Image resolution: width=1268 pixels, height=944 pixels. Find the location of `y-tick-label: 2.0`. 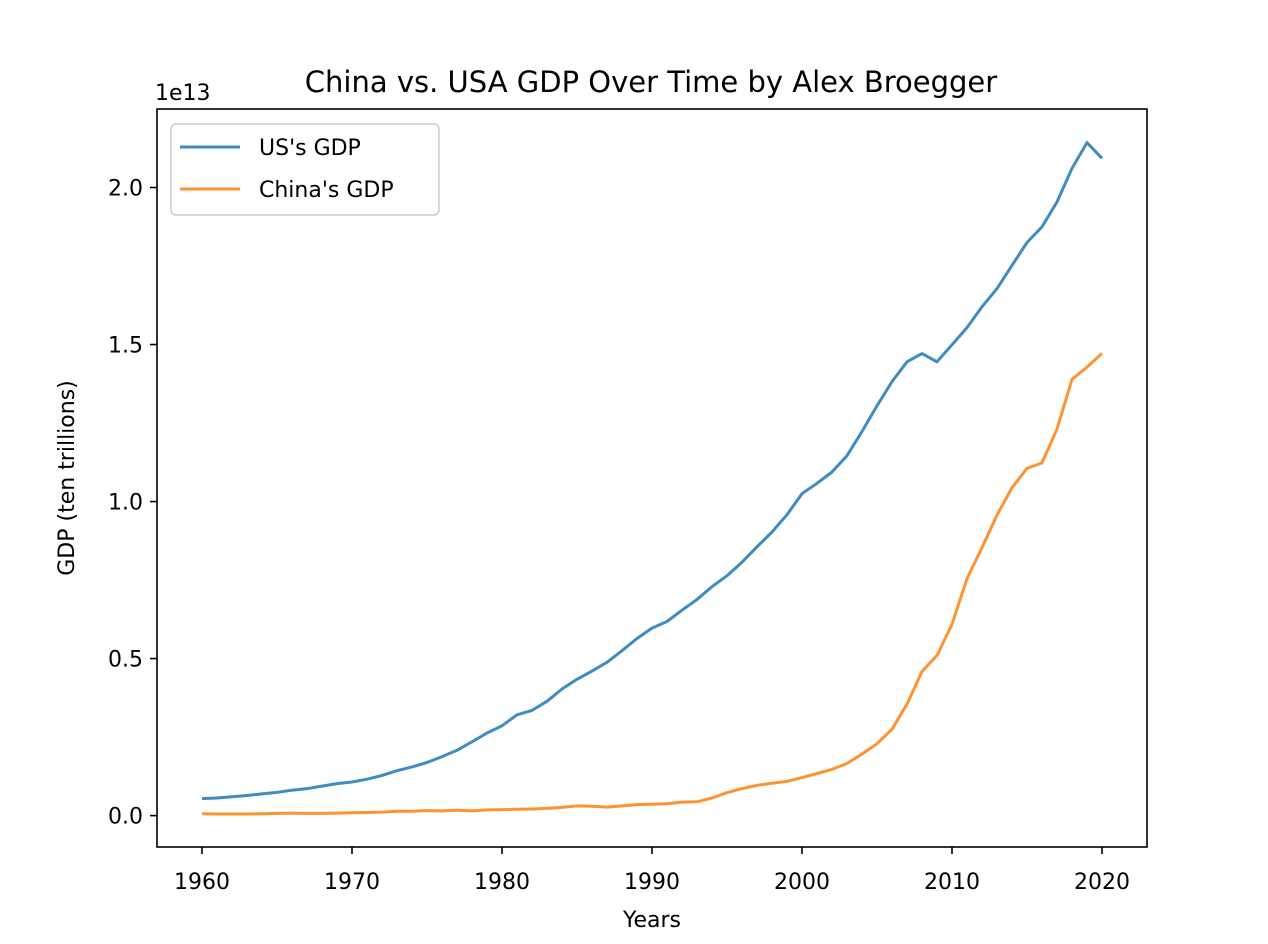

y-tick-label: 2.0 is located at coordinates (125, 189).